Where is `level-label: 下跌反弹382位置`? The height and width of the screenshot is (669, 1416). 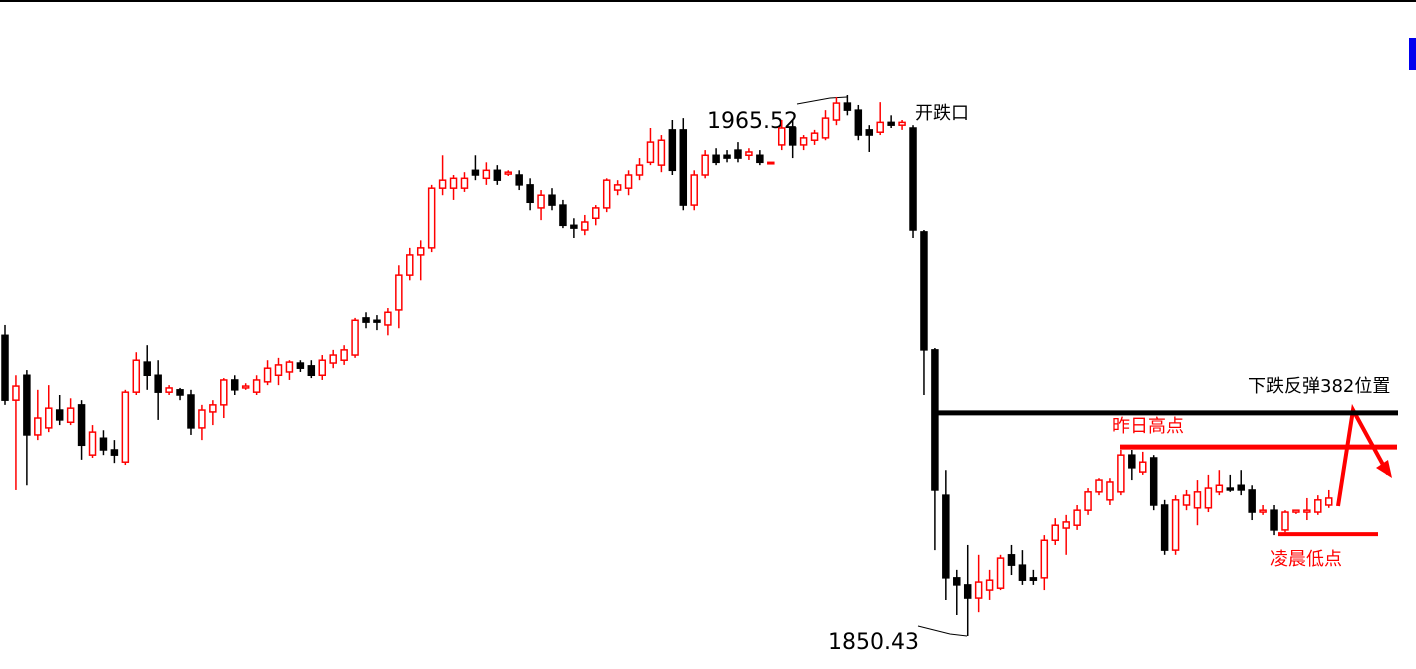
level-label: 下跌反弹382位置 is located at coordinates (1319, 386).